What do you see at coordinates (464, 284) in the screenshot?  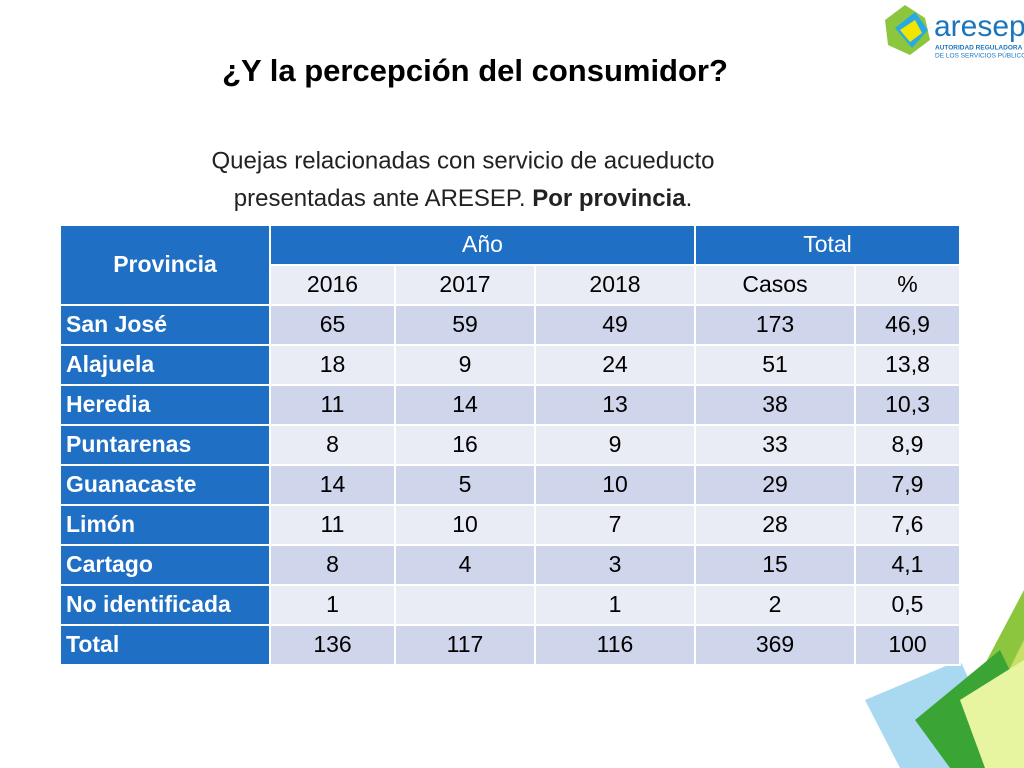 I see `subheader-text: 2017` at bounding box center [464, 284].